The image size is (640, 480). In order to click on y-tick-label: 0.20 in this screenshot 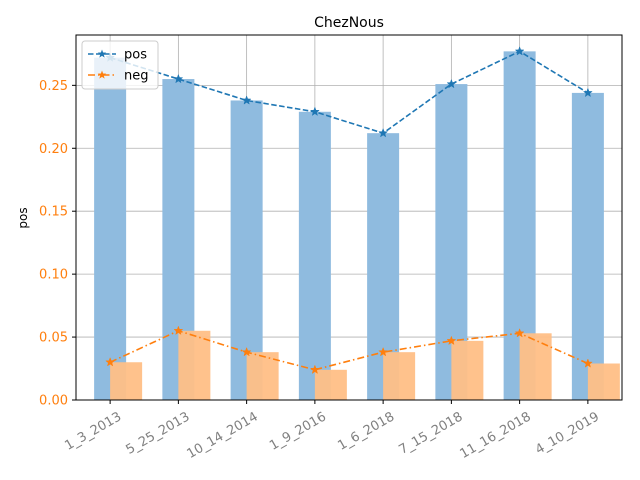, I will do `click(53, 149)`.